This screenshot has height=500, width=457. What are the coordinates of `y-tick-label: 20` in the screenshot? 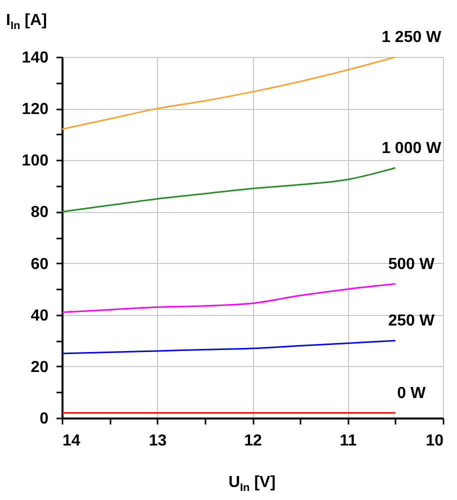 It's located at (39, 367).